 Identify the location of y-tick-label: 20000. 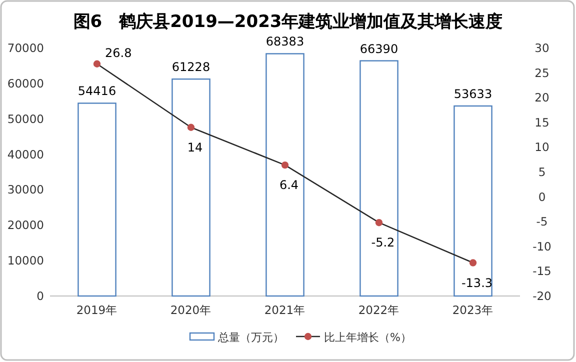
(25, 225).